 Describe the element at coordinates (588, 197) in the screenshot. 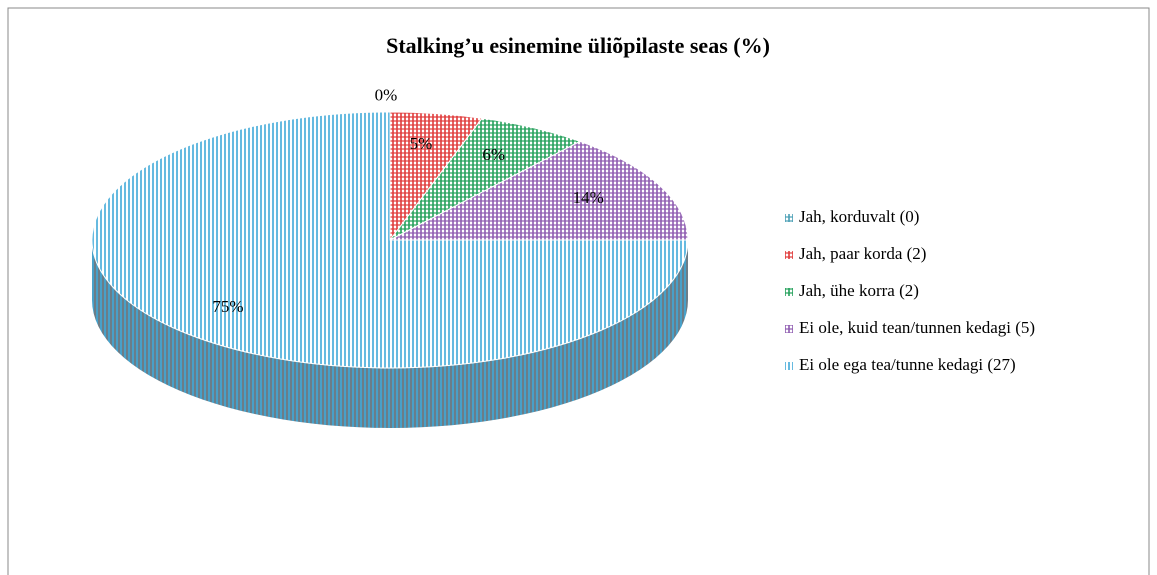

I see `data-label: 14%` at that location.